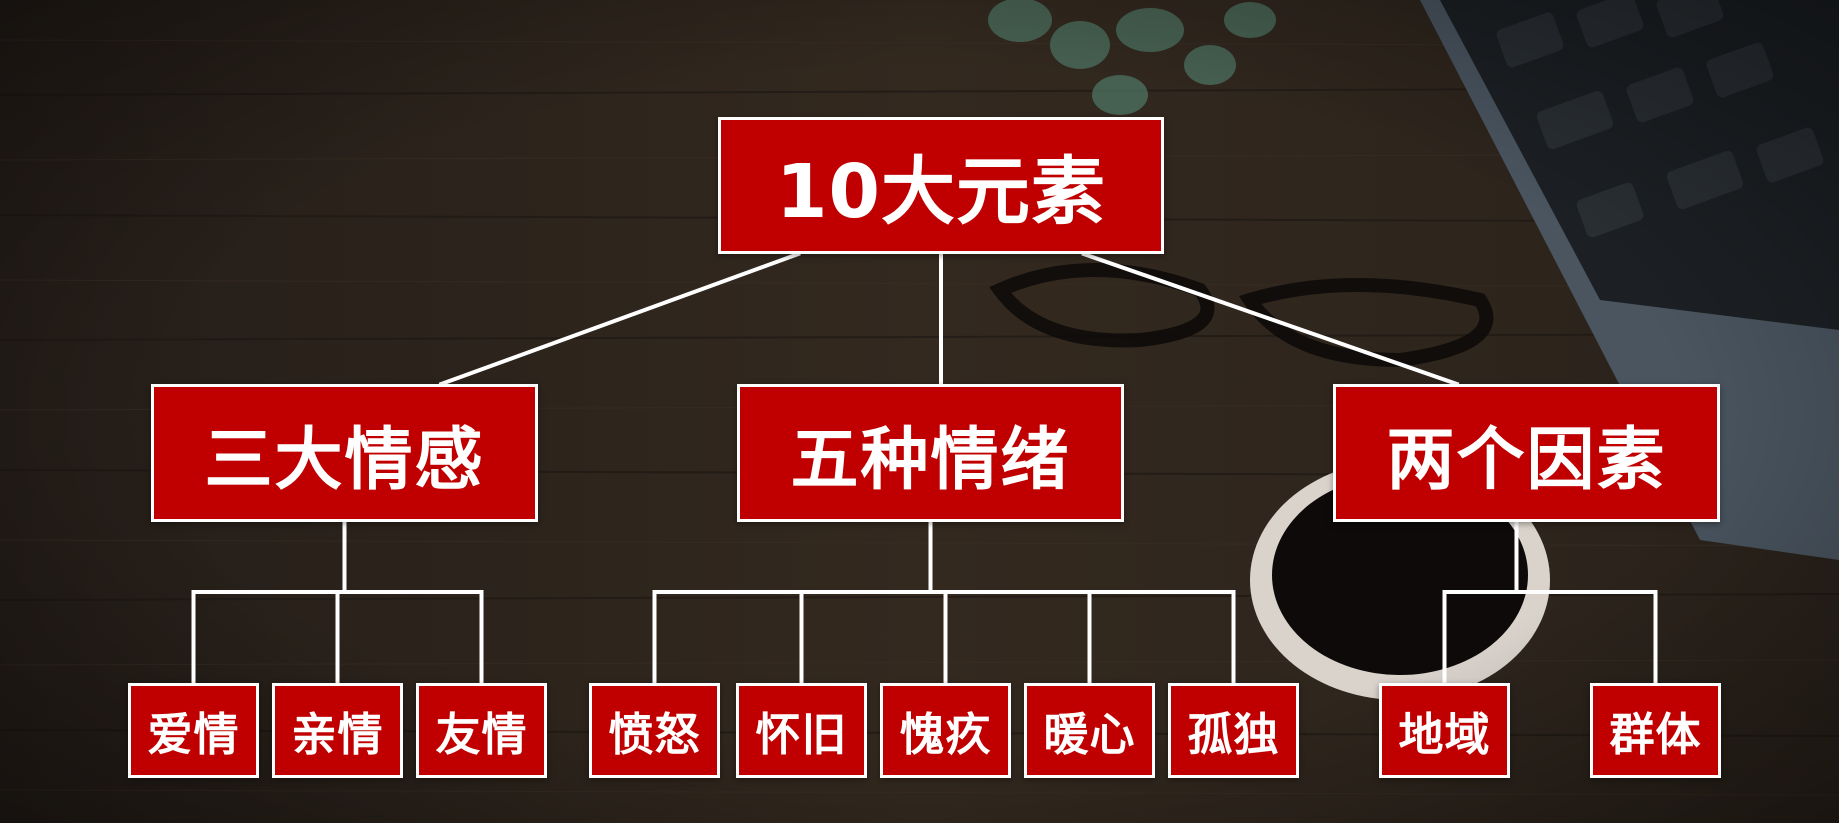  I want to click on leaf-node-loneliness: 孤独, so click(1233, 730).